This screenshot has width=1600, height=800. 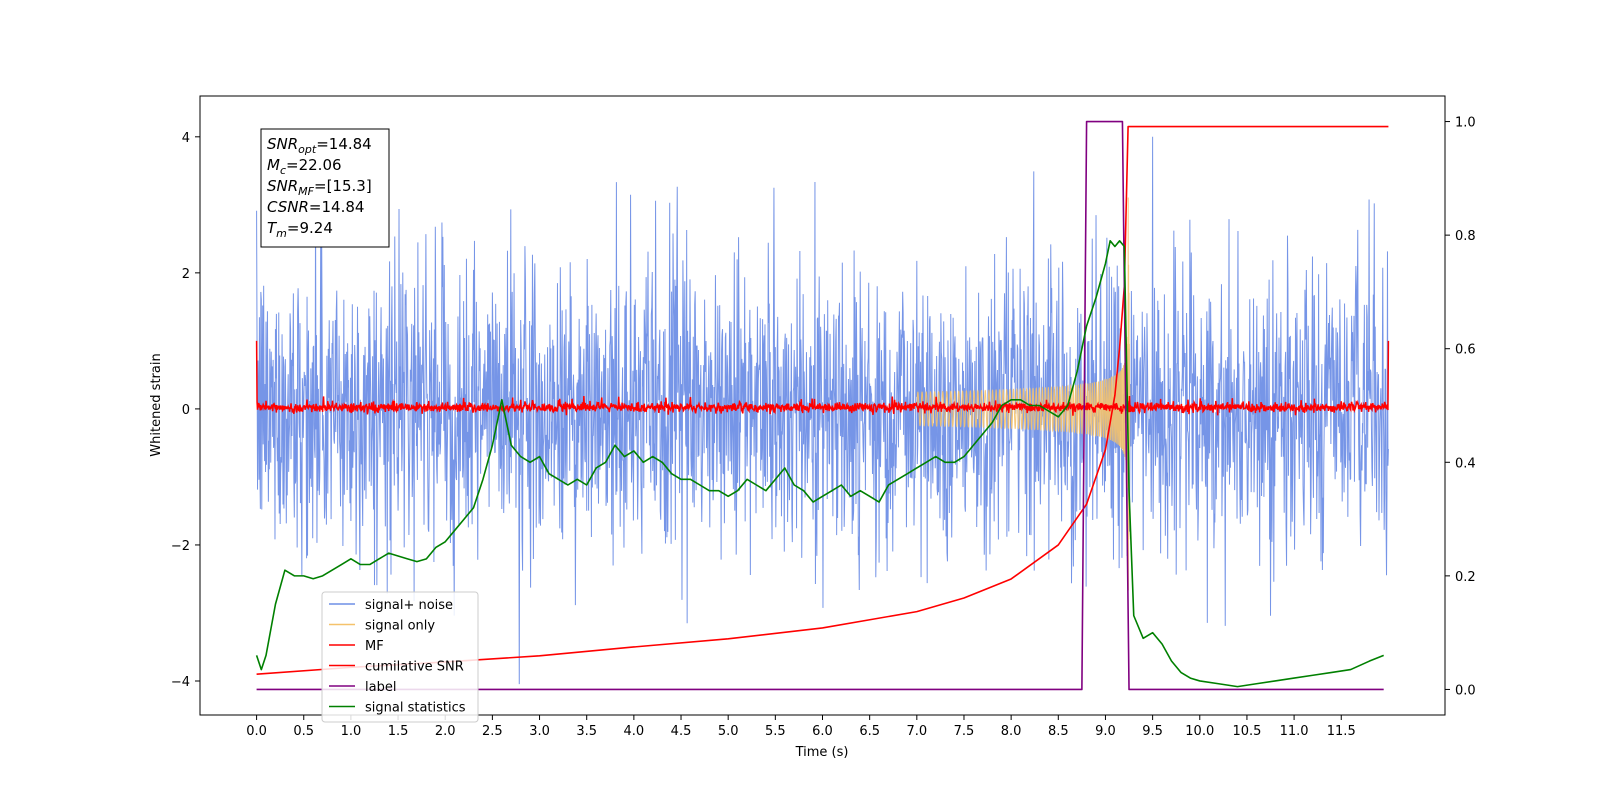 I want to click on y-axis-left: −4 −2 0 2 4, so click(x=185, y=410).